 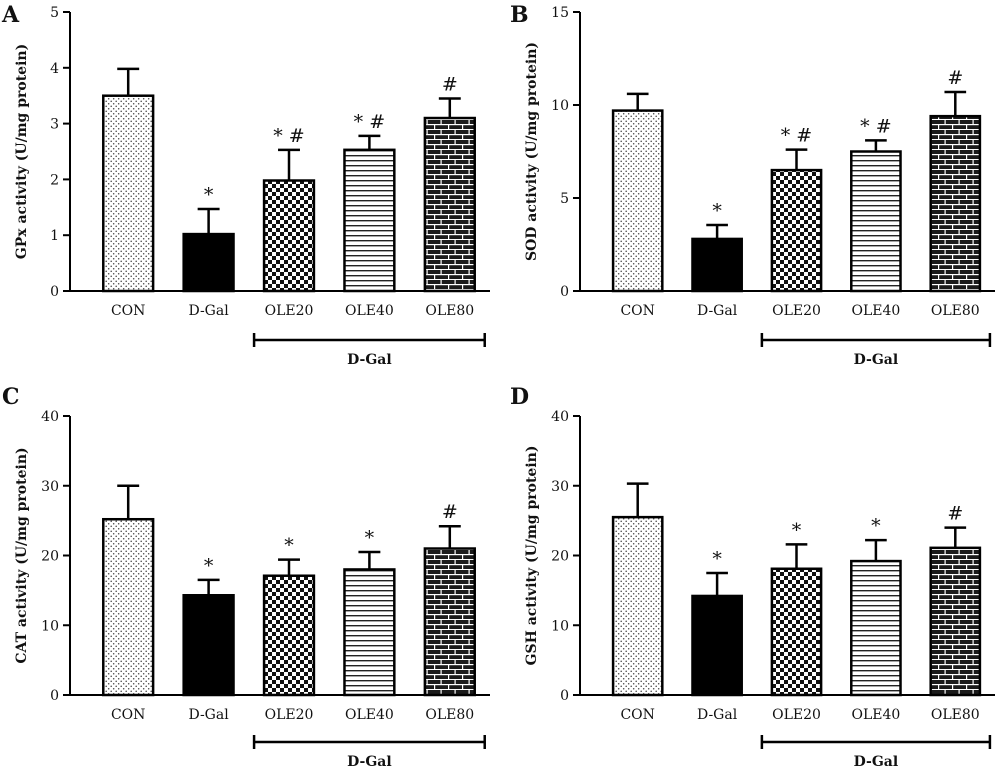 I want to click on panel-label: A, so click(x=10, y=15).